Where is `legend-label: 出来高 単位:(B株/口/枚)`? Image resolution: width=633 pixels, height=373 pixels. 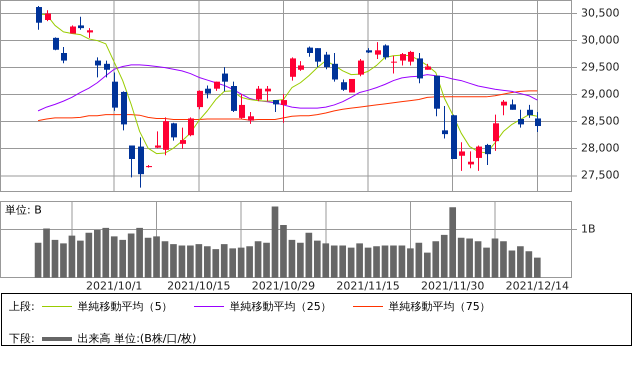
legend-label: 出来高 単位:(B株/口/枚) is located at coordinates (137, 338).